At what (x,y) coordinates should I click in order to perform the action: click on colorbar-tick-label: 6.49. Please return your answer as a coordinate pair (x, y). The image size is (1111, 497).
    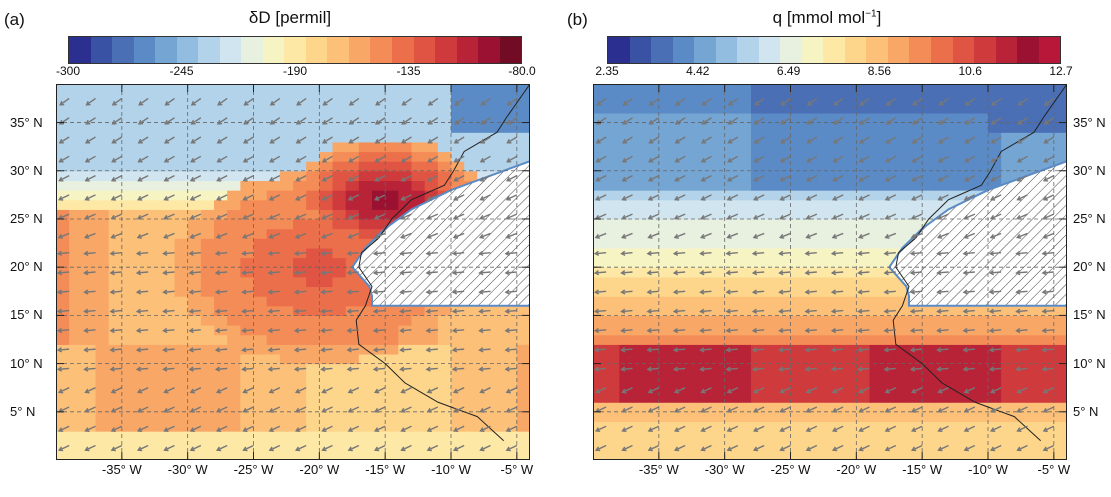
    Looking at the image, I should click on (788, 71).